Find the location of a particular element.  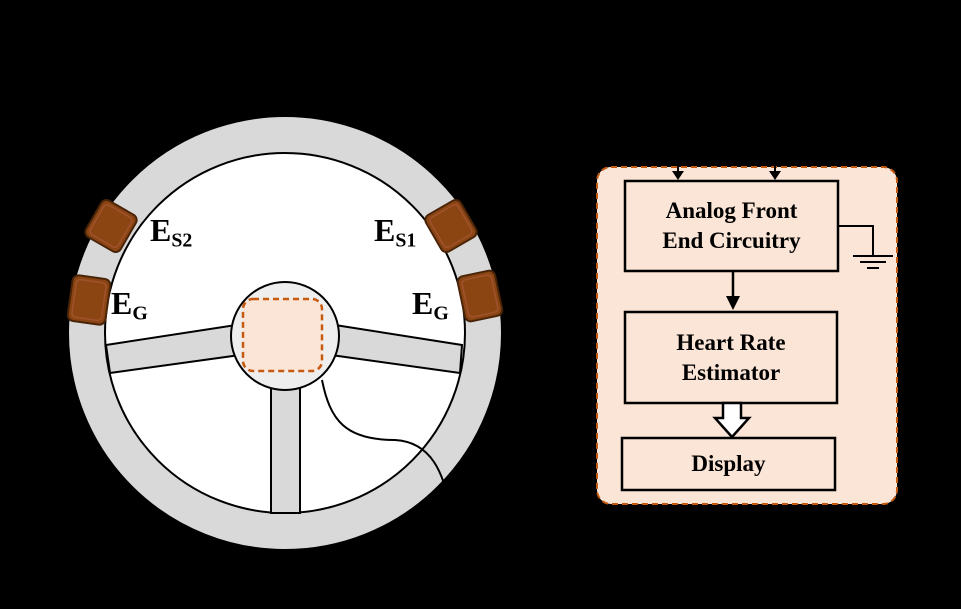

caption-signal-processing: Signal Processing Blocks is located at coordinates (510, 561).